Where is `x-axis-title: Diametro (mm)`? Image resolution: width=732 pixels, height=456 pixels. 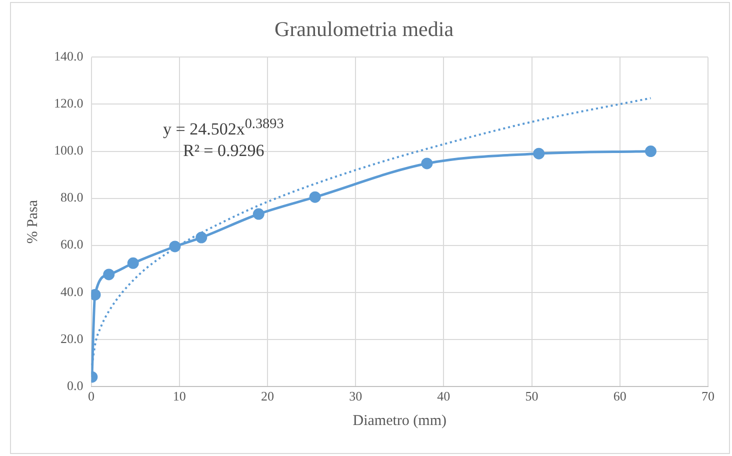
x-axis-title: Diametro (mm) is located at coordinates (399, 420).